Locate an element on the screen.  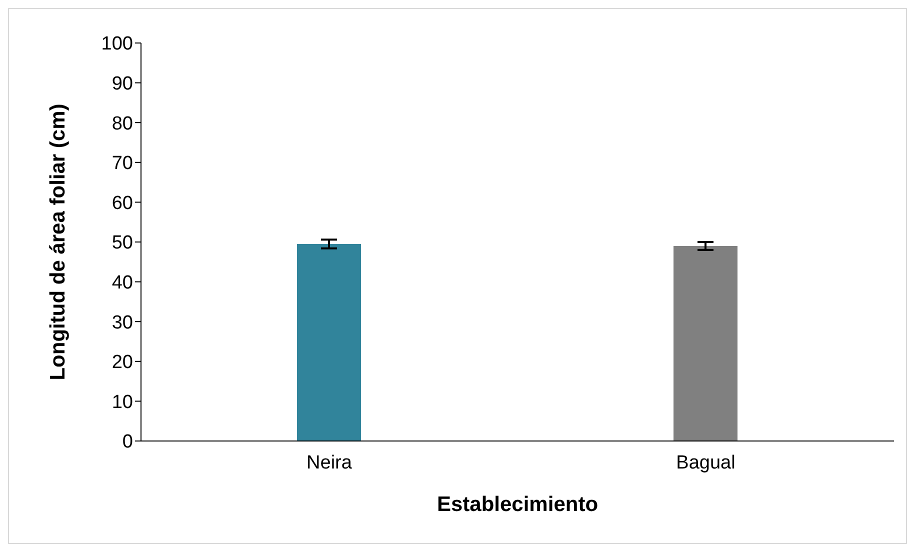
y-tick-label: 30 is located at coordinates (122, 323).